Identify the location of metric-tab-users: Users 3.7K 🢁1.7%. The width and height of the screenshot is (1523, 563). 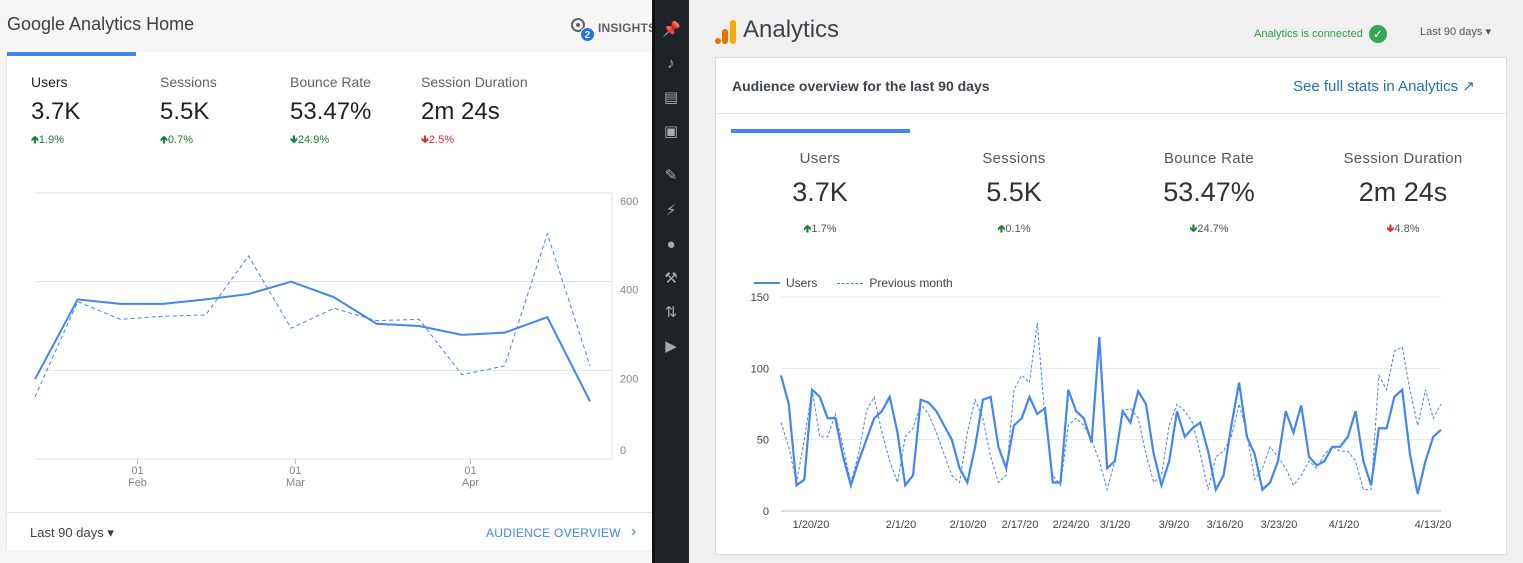
(820, 194).